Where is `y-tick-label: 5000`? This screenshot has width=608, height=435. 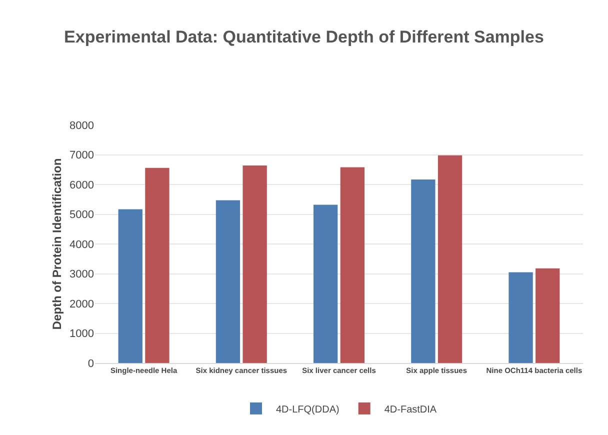
y-tick-label: 5000 is located at coordinates (82, 215).